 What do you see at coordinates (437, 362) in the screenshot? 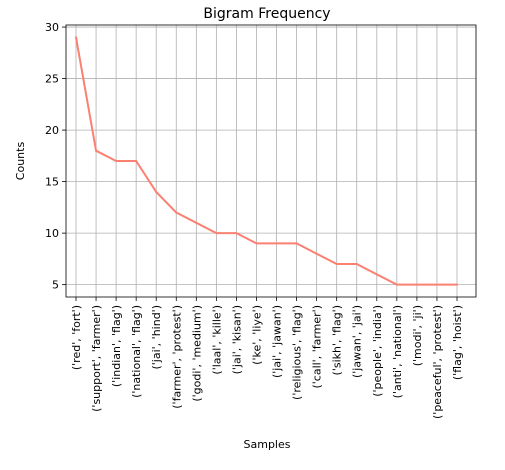
I see `x-tick-label: ('peaceful', 'protest')` at bounding box center [437, 362].